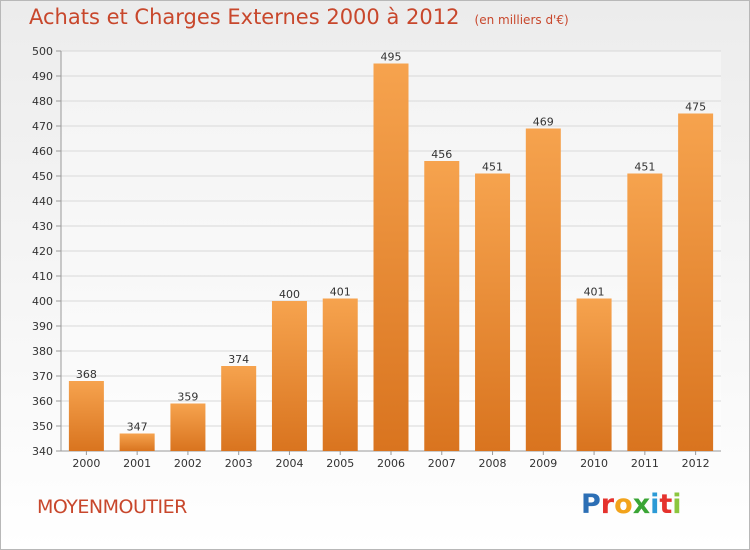 This screenshot has height=550, width=750. Describe the element at coordinates (42, 426) in the screenshot. I see `y-tick-label: 350` at that location.